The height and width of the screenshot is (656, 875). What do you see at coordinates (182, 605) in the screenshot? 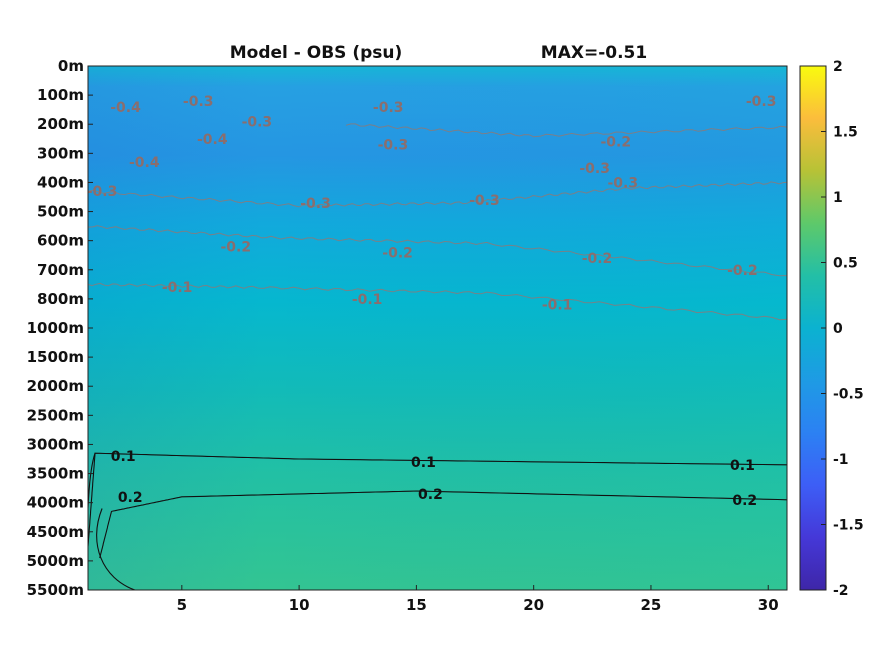
I see `x-tick-label: 5` at bounding box center [182, 605].